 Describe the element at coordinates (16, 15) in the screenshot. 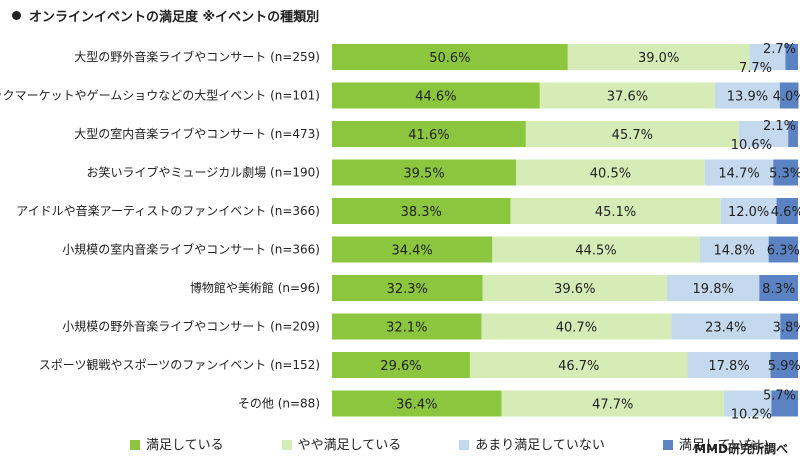

I see `bullet-dot` at that location.